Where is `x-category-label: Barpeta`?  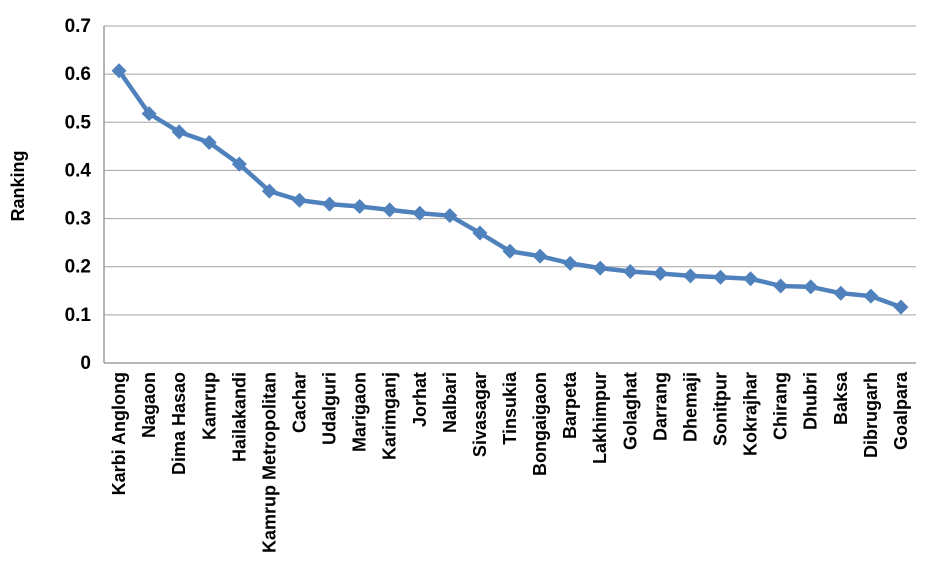
x-category-label: Barpeta is located at coordinates (570, 405).